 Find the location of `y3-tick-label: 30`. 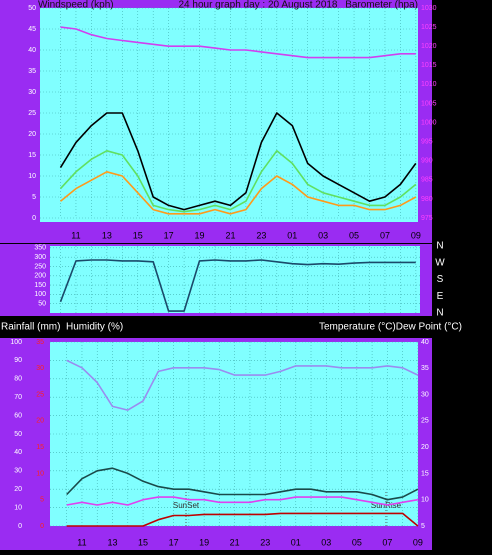

y3-tick-label: 30 is located at coordinates (40, 368).